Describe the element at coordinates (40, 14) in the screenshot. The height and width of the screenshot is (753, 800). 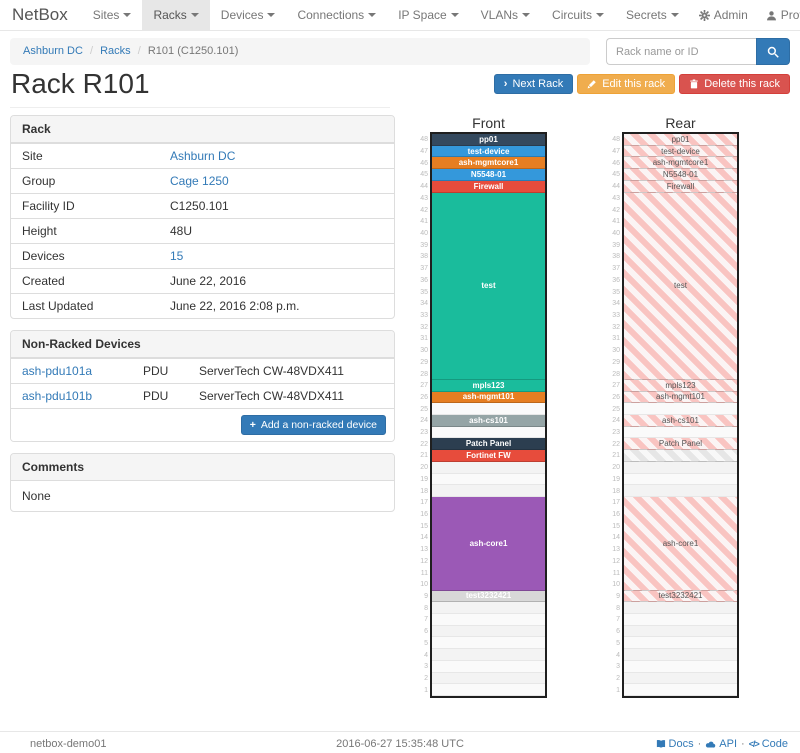
I see `brand-logo: NetBox` at that location.